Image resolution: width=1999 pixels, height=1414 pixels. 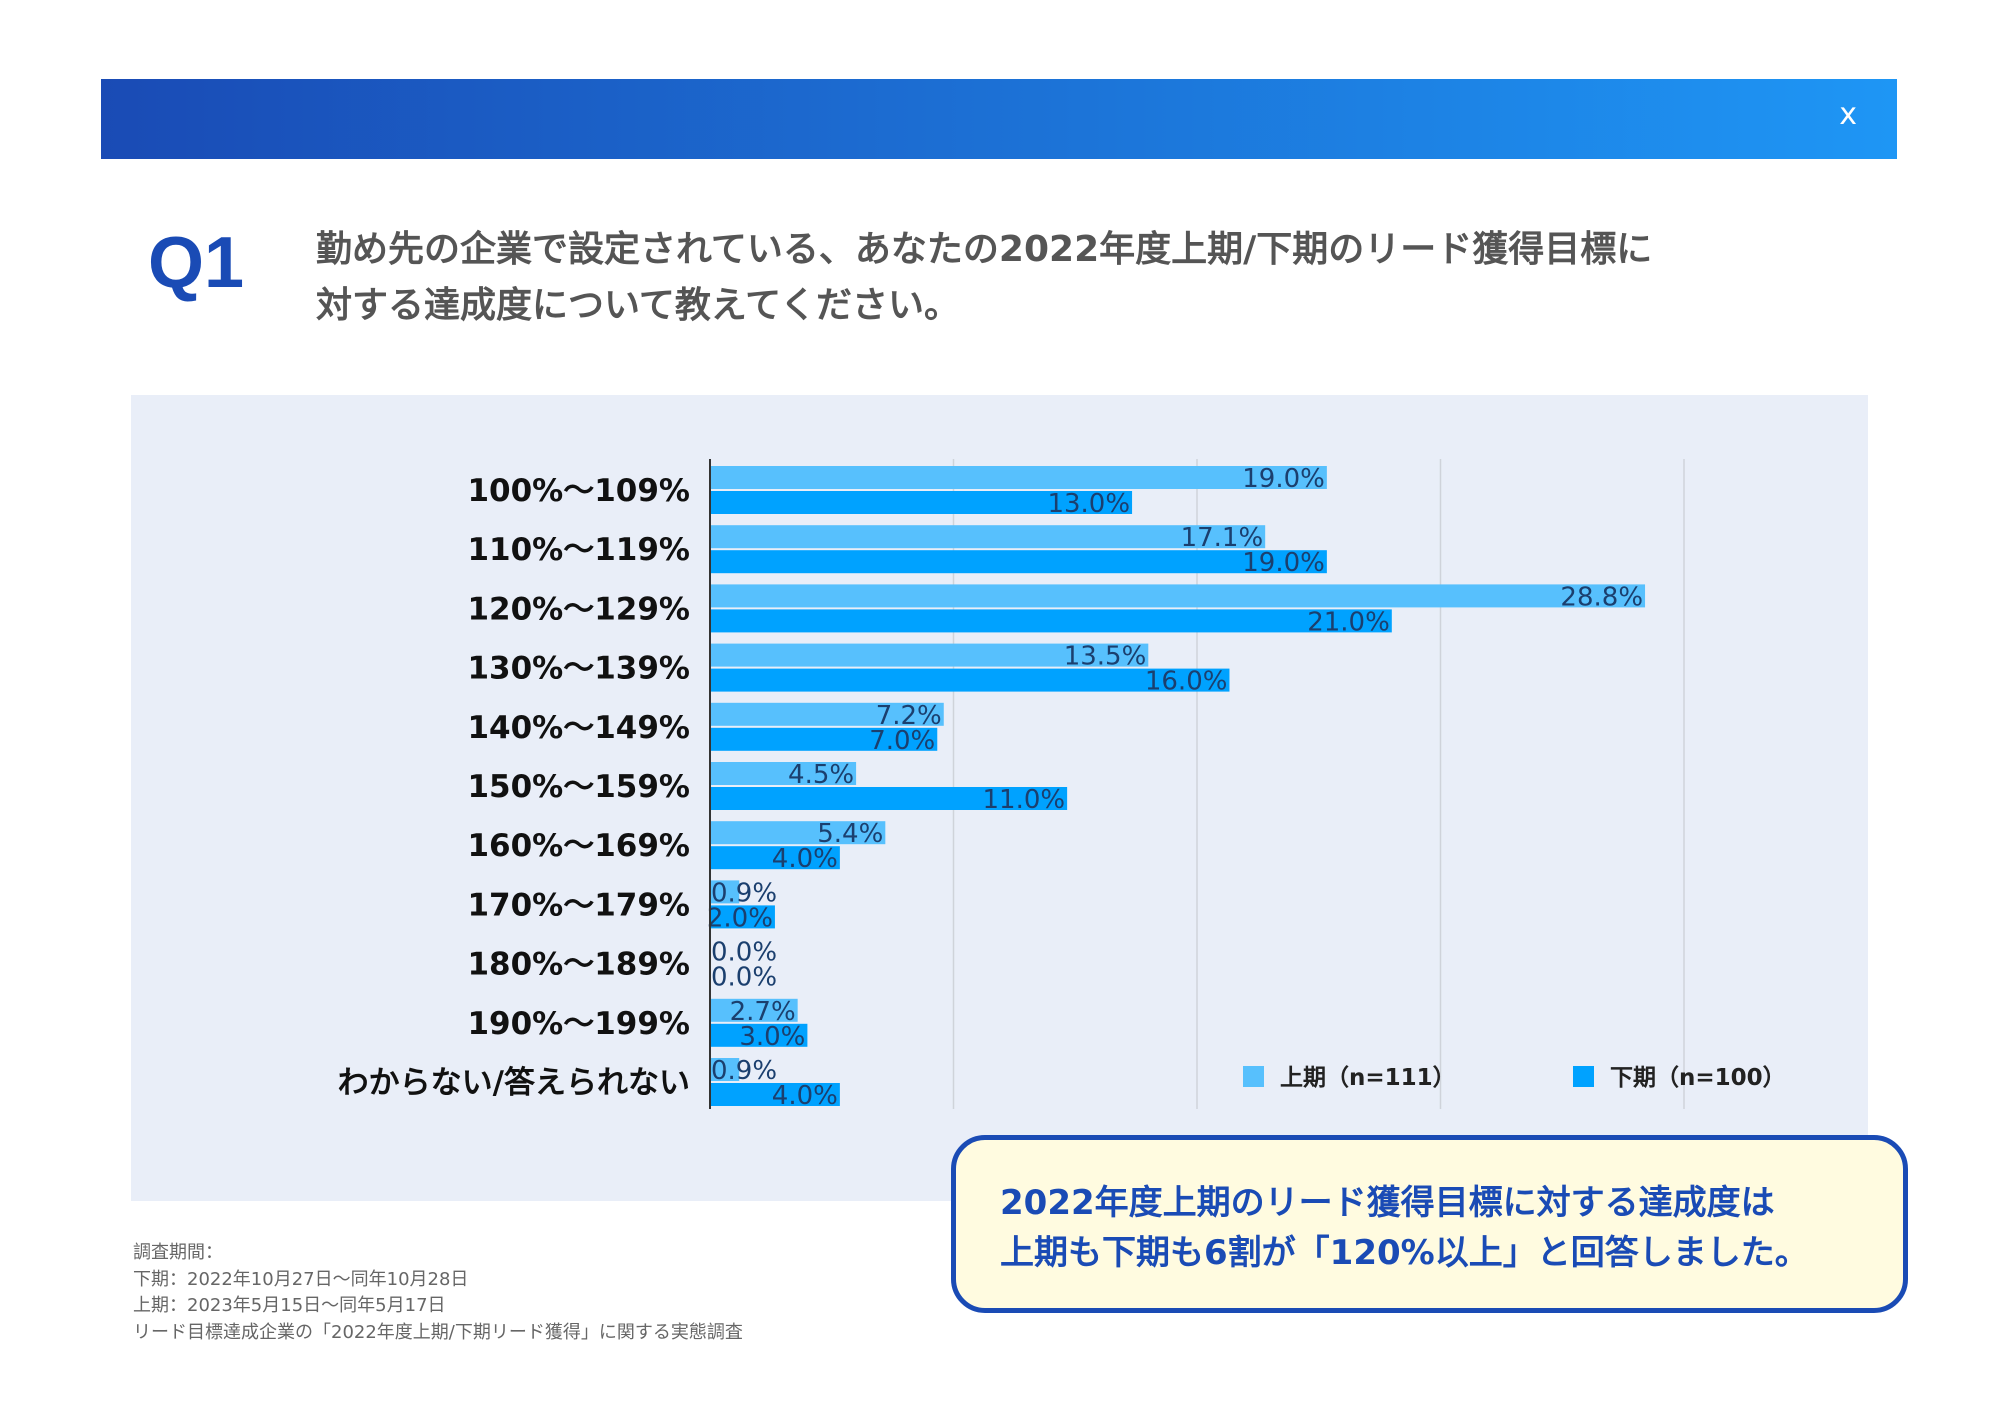 I want to click on category-label: 110%〜119%, so click(x=578, y=550).